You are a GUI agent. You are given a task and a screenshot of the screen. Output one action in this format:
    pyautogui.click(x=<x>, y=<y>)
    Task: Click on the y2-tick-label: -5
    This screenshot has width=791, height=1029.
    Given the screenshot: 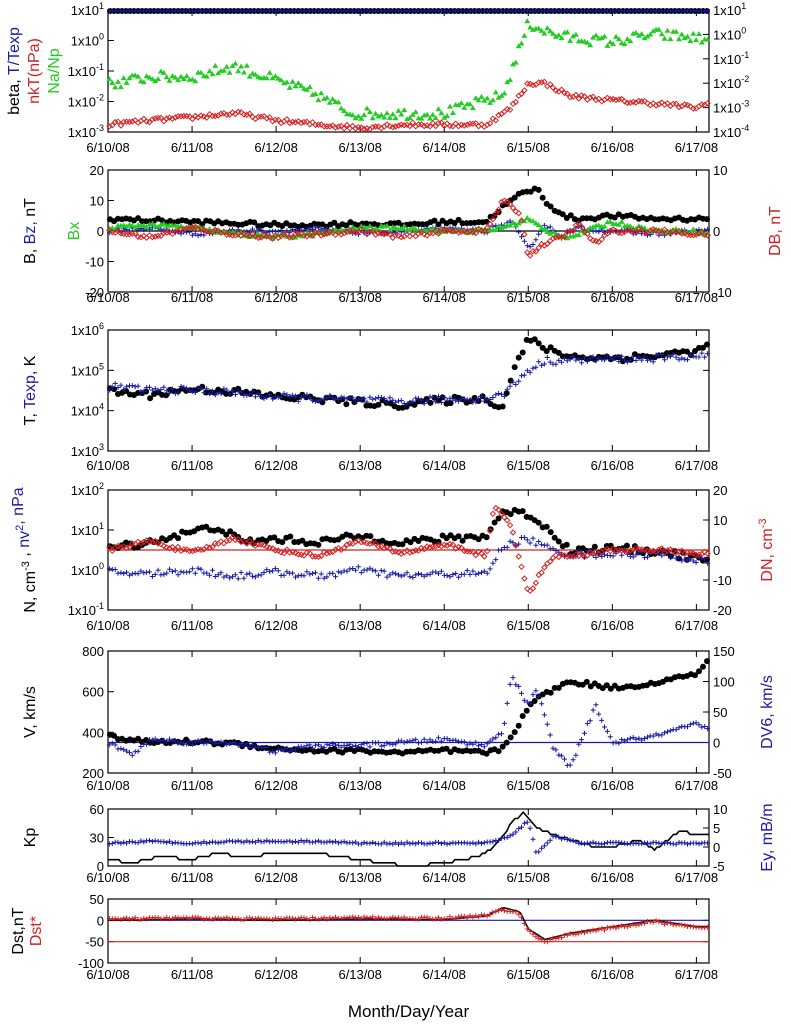 What is the action you would take?
    pyautogui.click(x=719, y=866)
    